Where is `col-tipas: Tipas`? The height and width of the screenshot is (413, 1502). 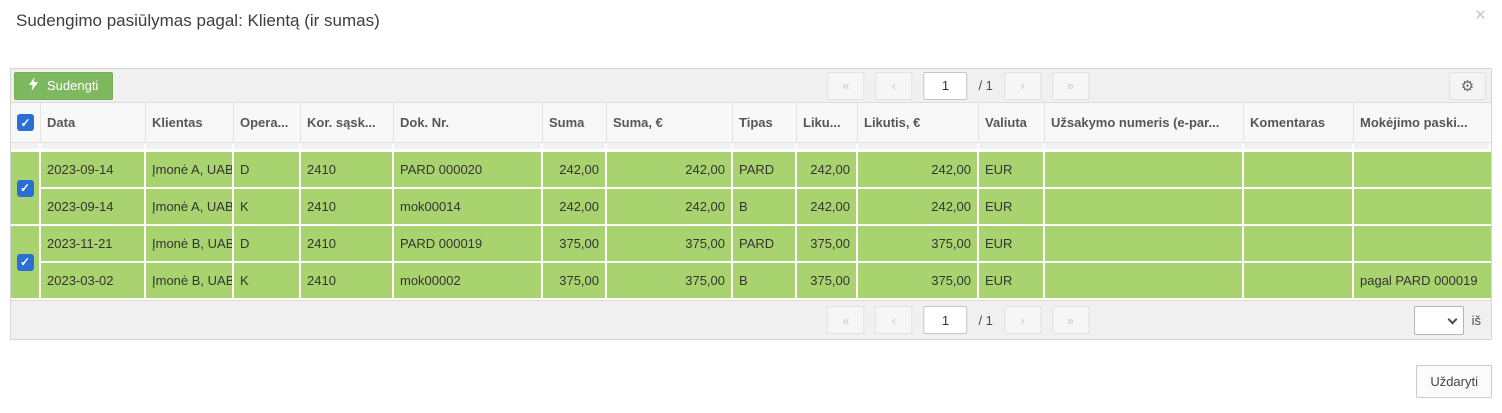
col-tipas: Tipas is located at coordinates (765, 123).